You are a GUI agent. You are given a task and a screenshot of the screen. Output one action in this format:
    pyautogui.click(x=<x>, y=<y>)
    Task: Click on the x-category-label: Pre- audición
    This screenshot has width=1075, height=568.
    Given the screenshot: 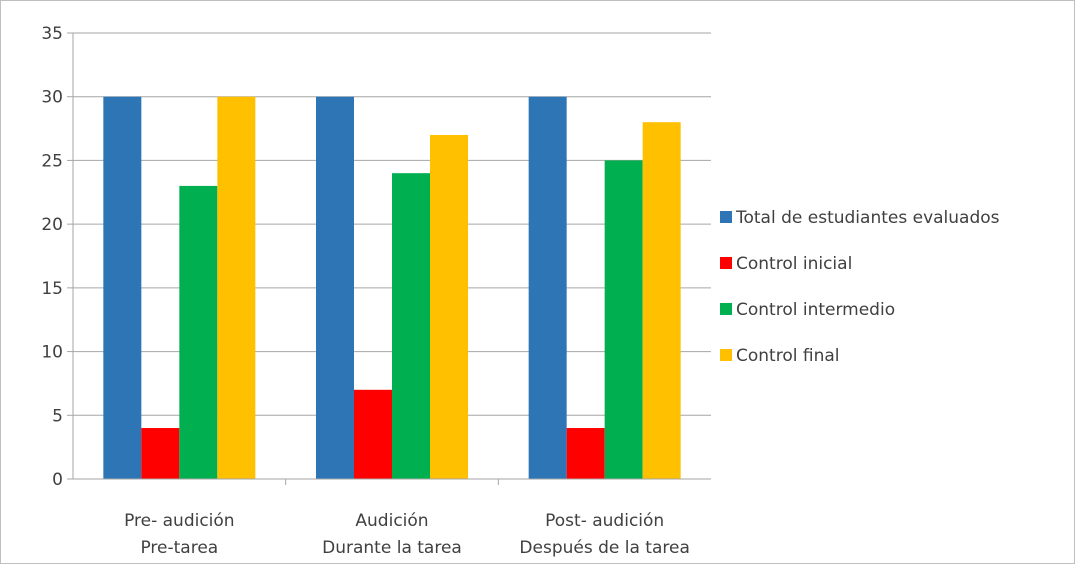 What is the action you would take?
    pyautogui.click(x=179, y=521)
    